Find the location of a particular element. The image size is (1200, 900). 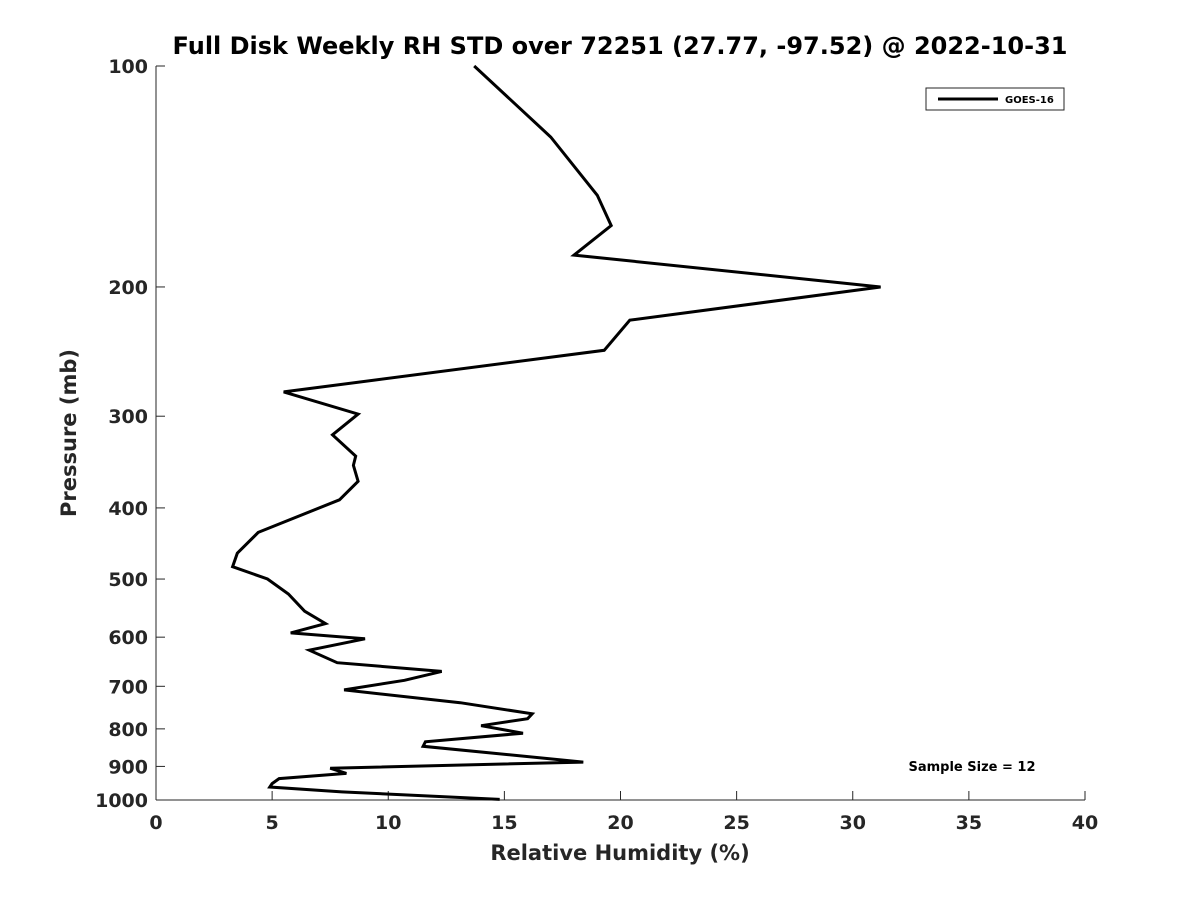

x-tick-label: 25 is located at coordinates (736, 823).